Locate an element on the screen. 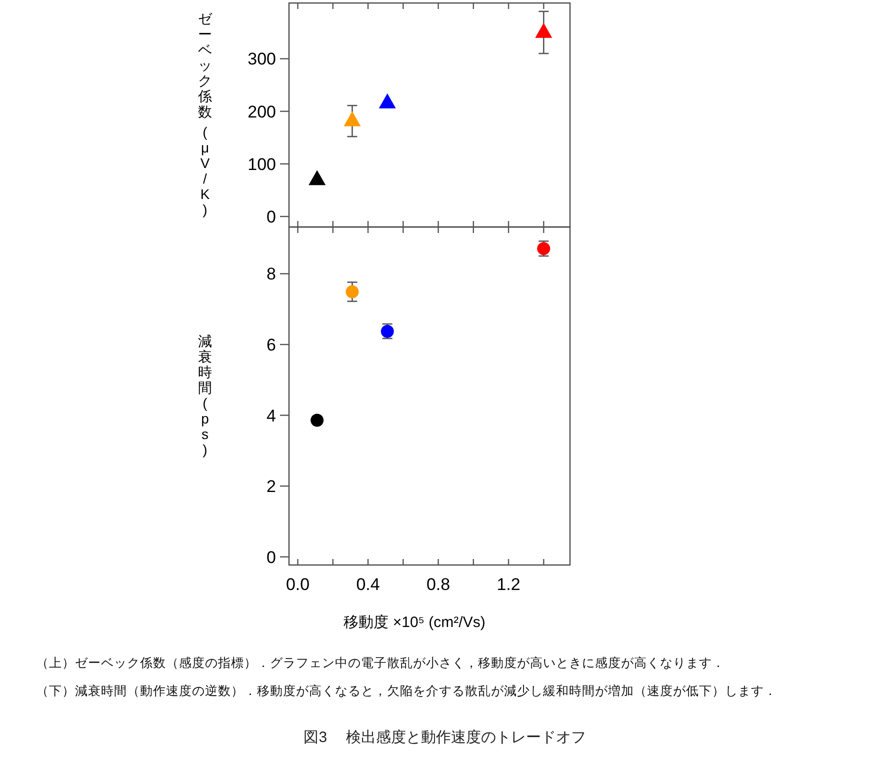  x-tick-label: 1.2 is located at coordinates (508, 584).